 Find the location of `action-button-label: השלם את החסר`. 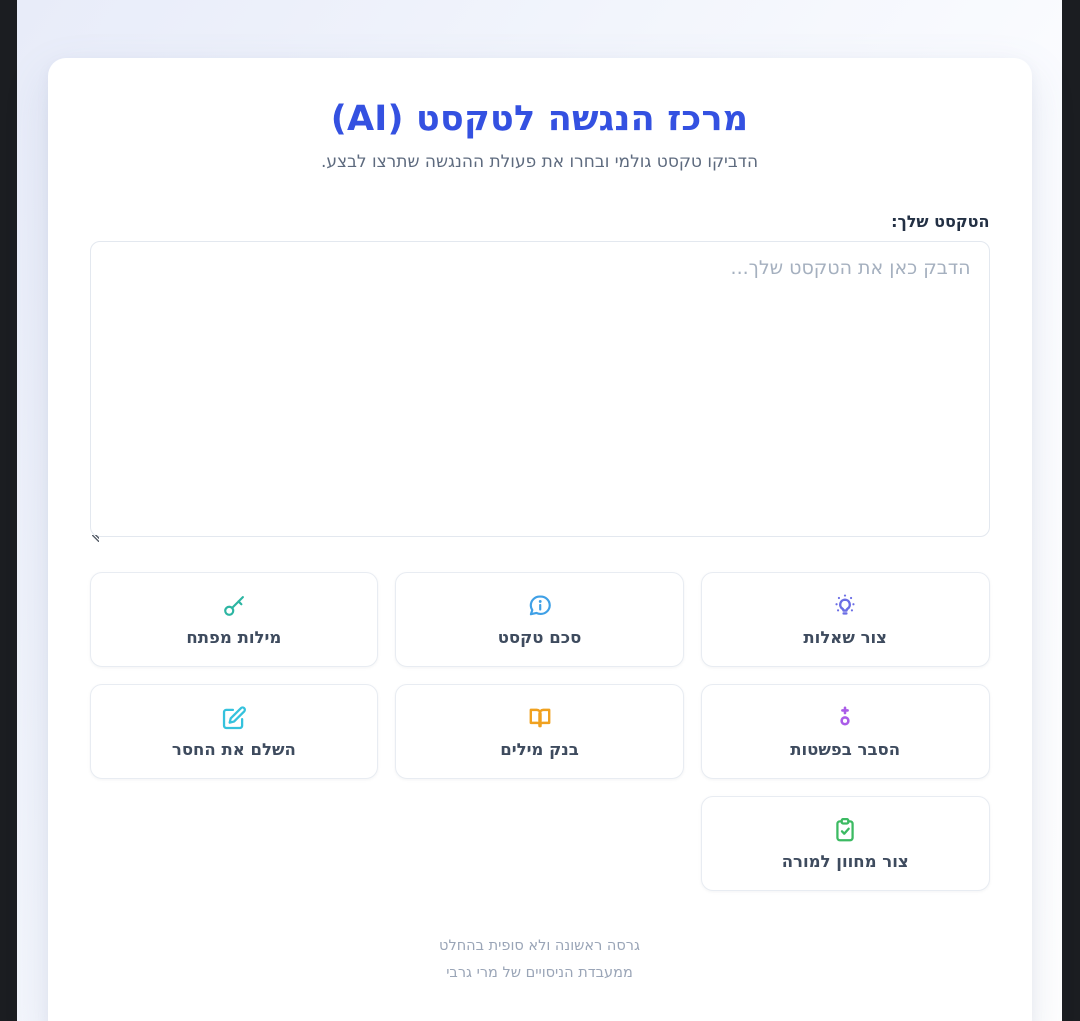

action-button-label: השלם את החסר is located at coordinates (233, 749).